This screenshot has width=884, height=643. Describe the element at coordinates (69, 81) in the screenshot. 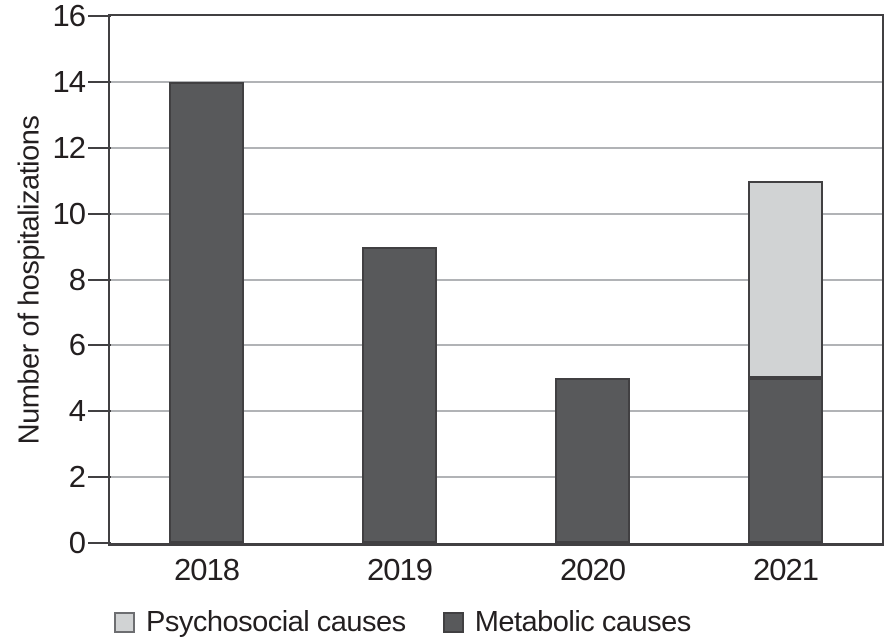

I see `y-tick-label: 14` at that location.